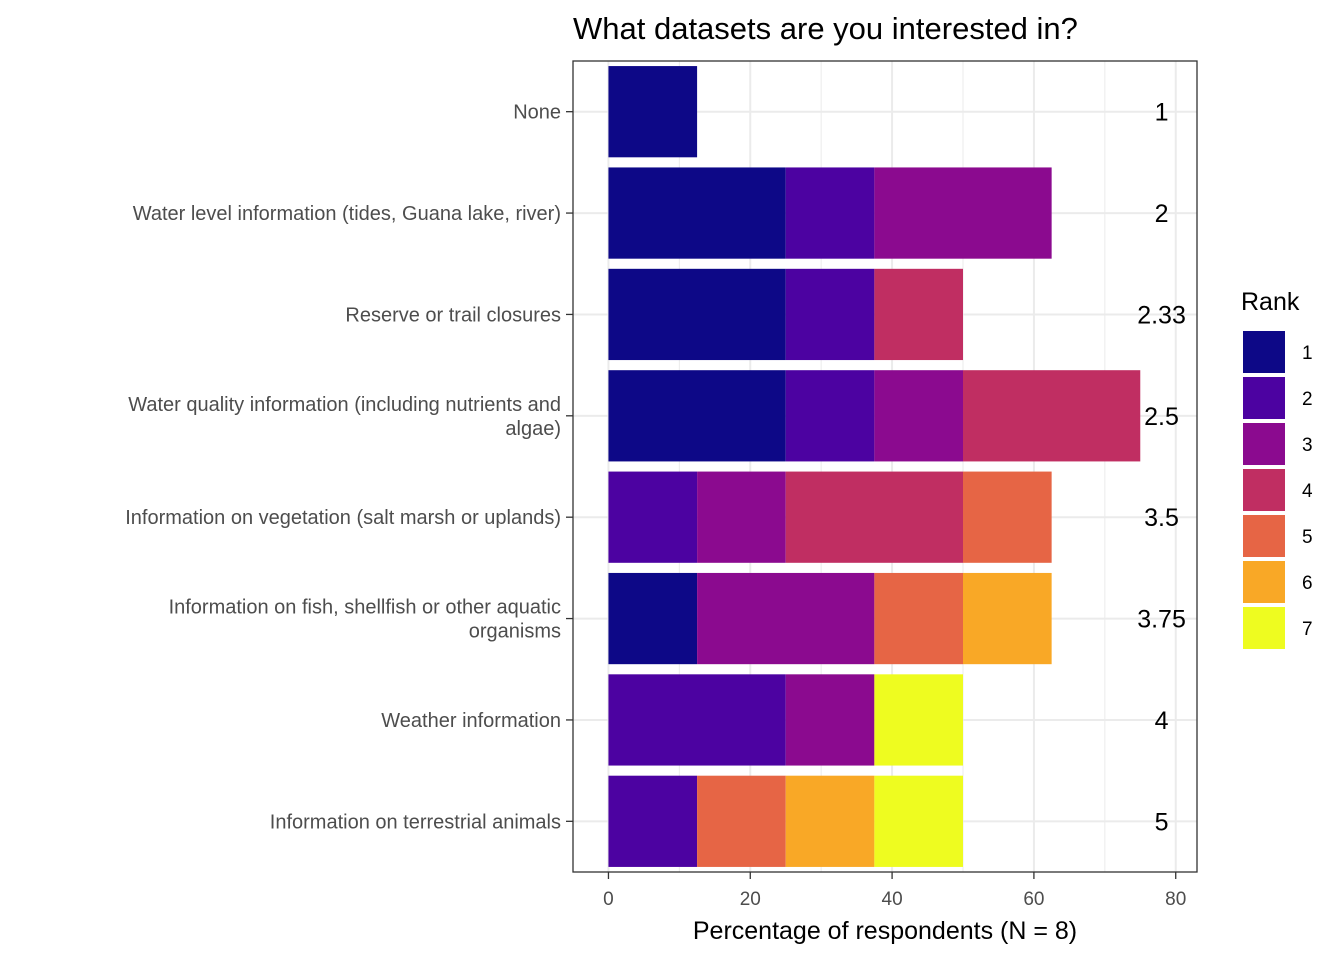 Image resolution: width=1344 pixels, height=965 pixels. I want to click on mean-rank-label: 2.5, so click(1161, 417).